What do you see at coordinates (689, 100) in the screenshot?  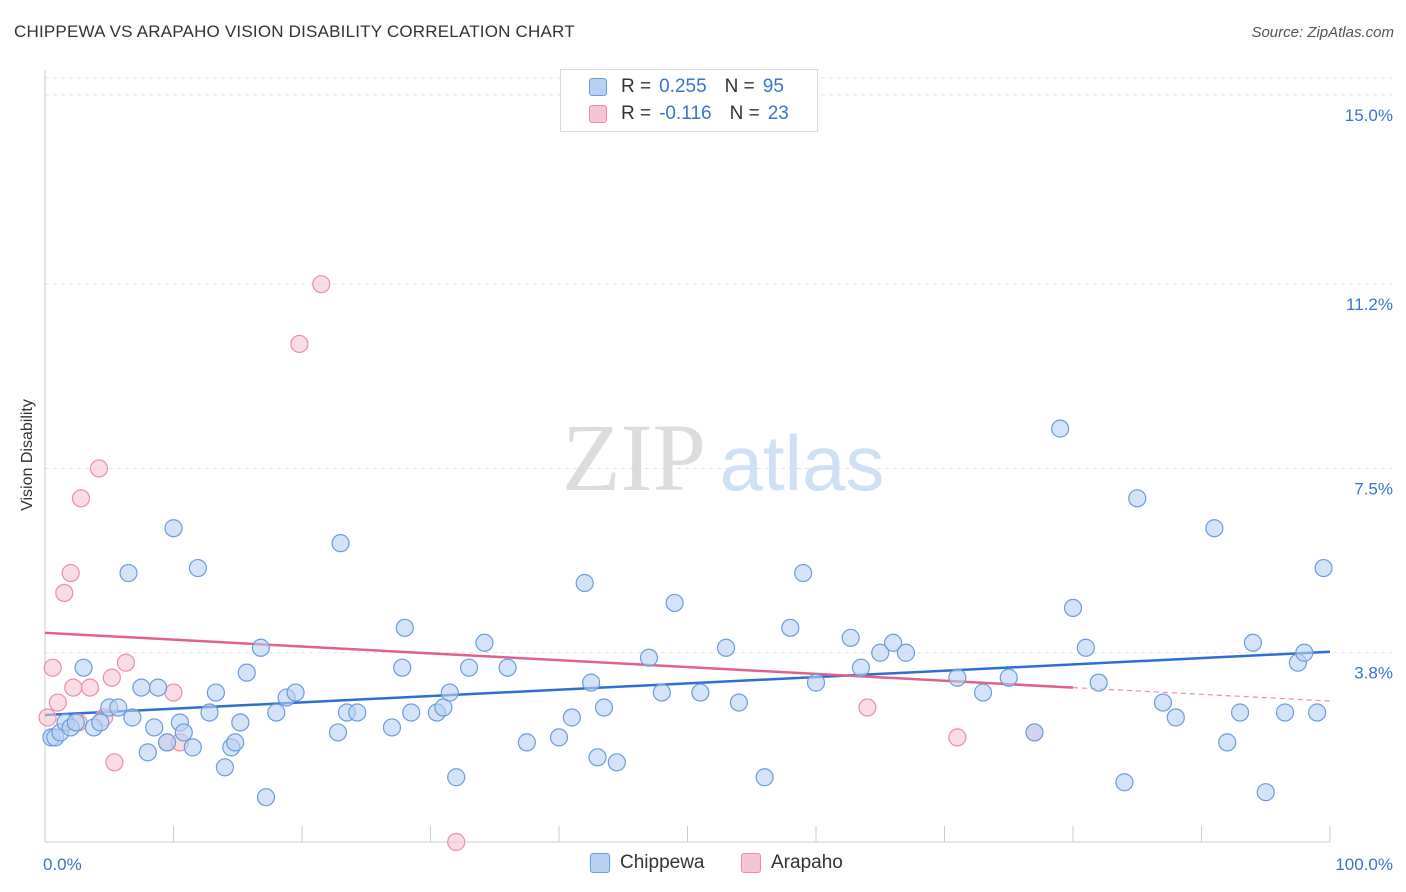 I see `correlation-legend: R = 0.255 N = 95 R = -0.116 N = 23` at bounding box center [689, 100].